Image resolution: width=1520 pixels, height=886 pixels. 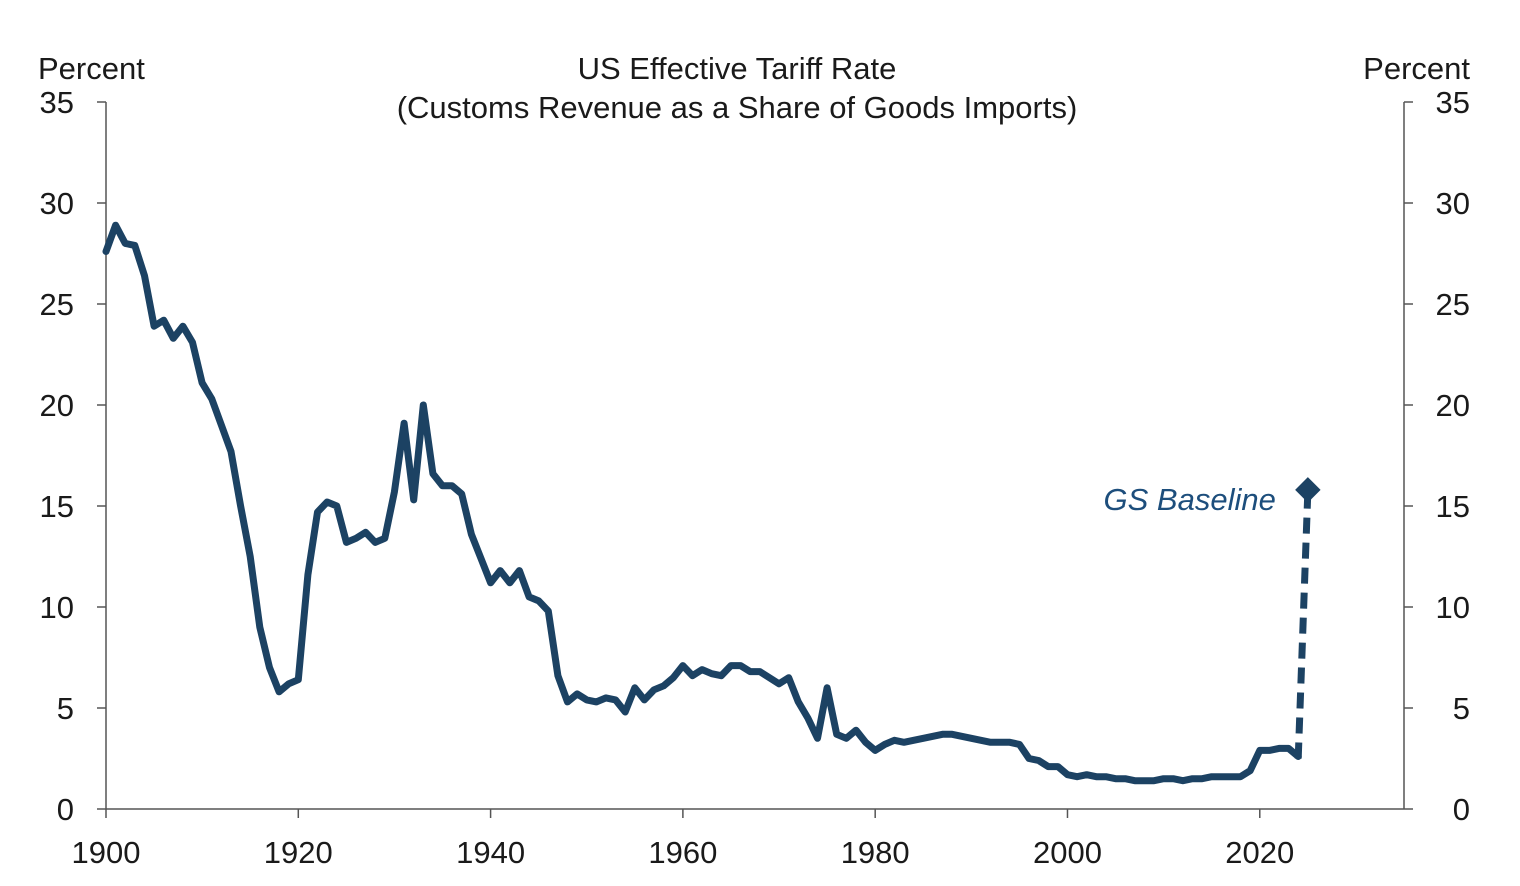 I want to click on left-y-tick-label: 25, so click(x=57, y=304).